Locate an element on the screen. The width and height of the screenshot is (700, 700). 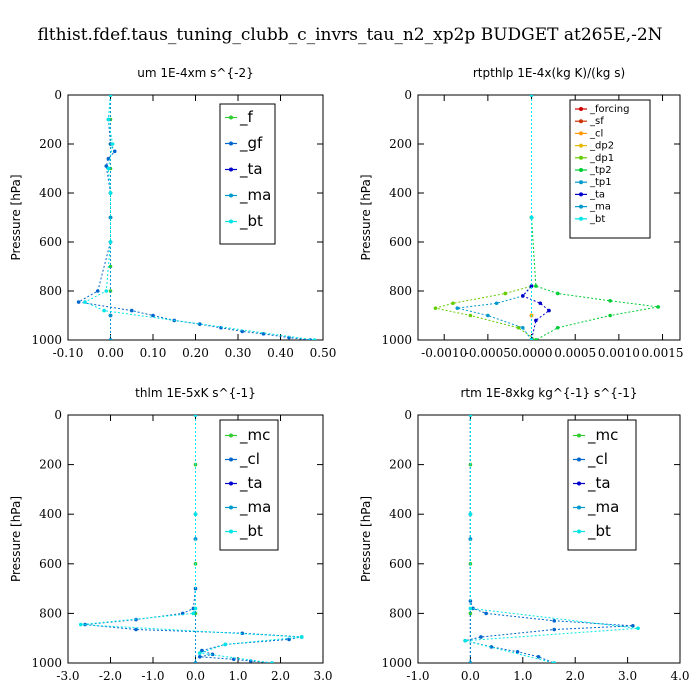
series-ta is located at coordinates (536, 217).